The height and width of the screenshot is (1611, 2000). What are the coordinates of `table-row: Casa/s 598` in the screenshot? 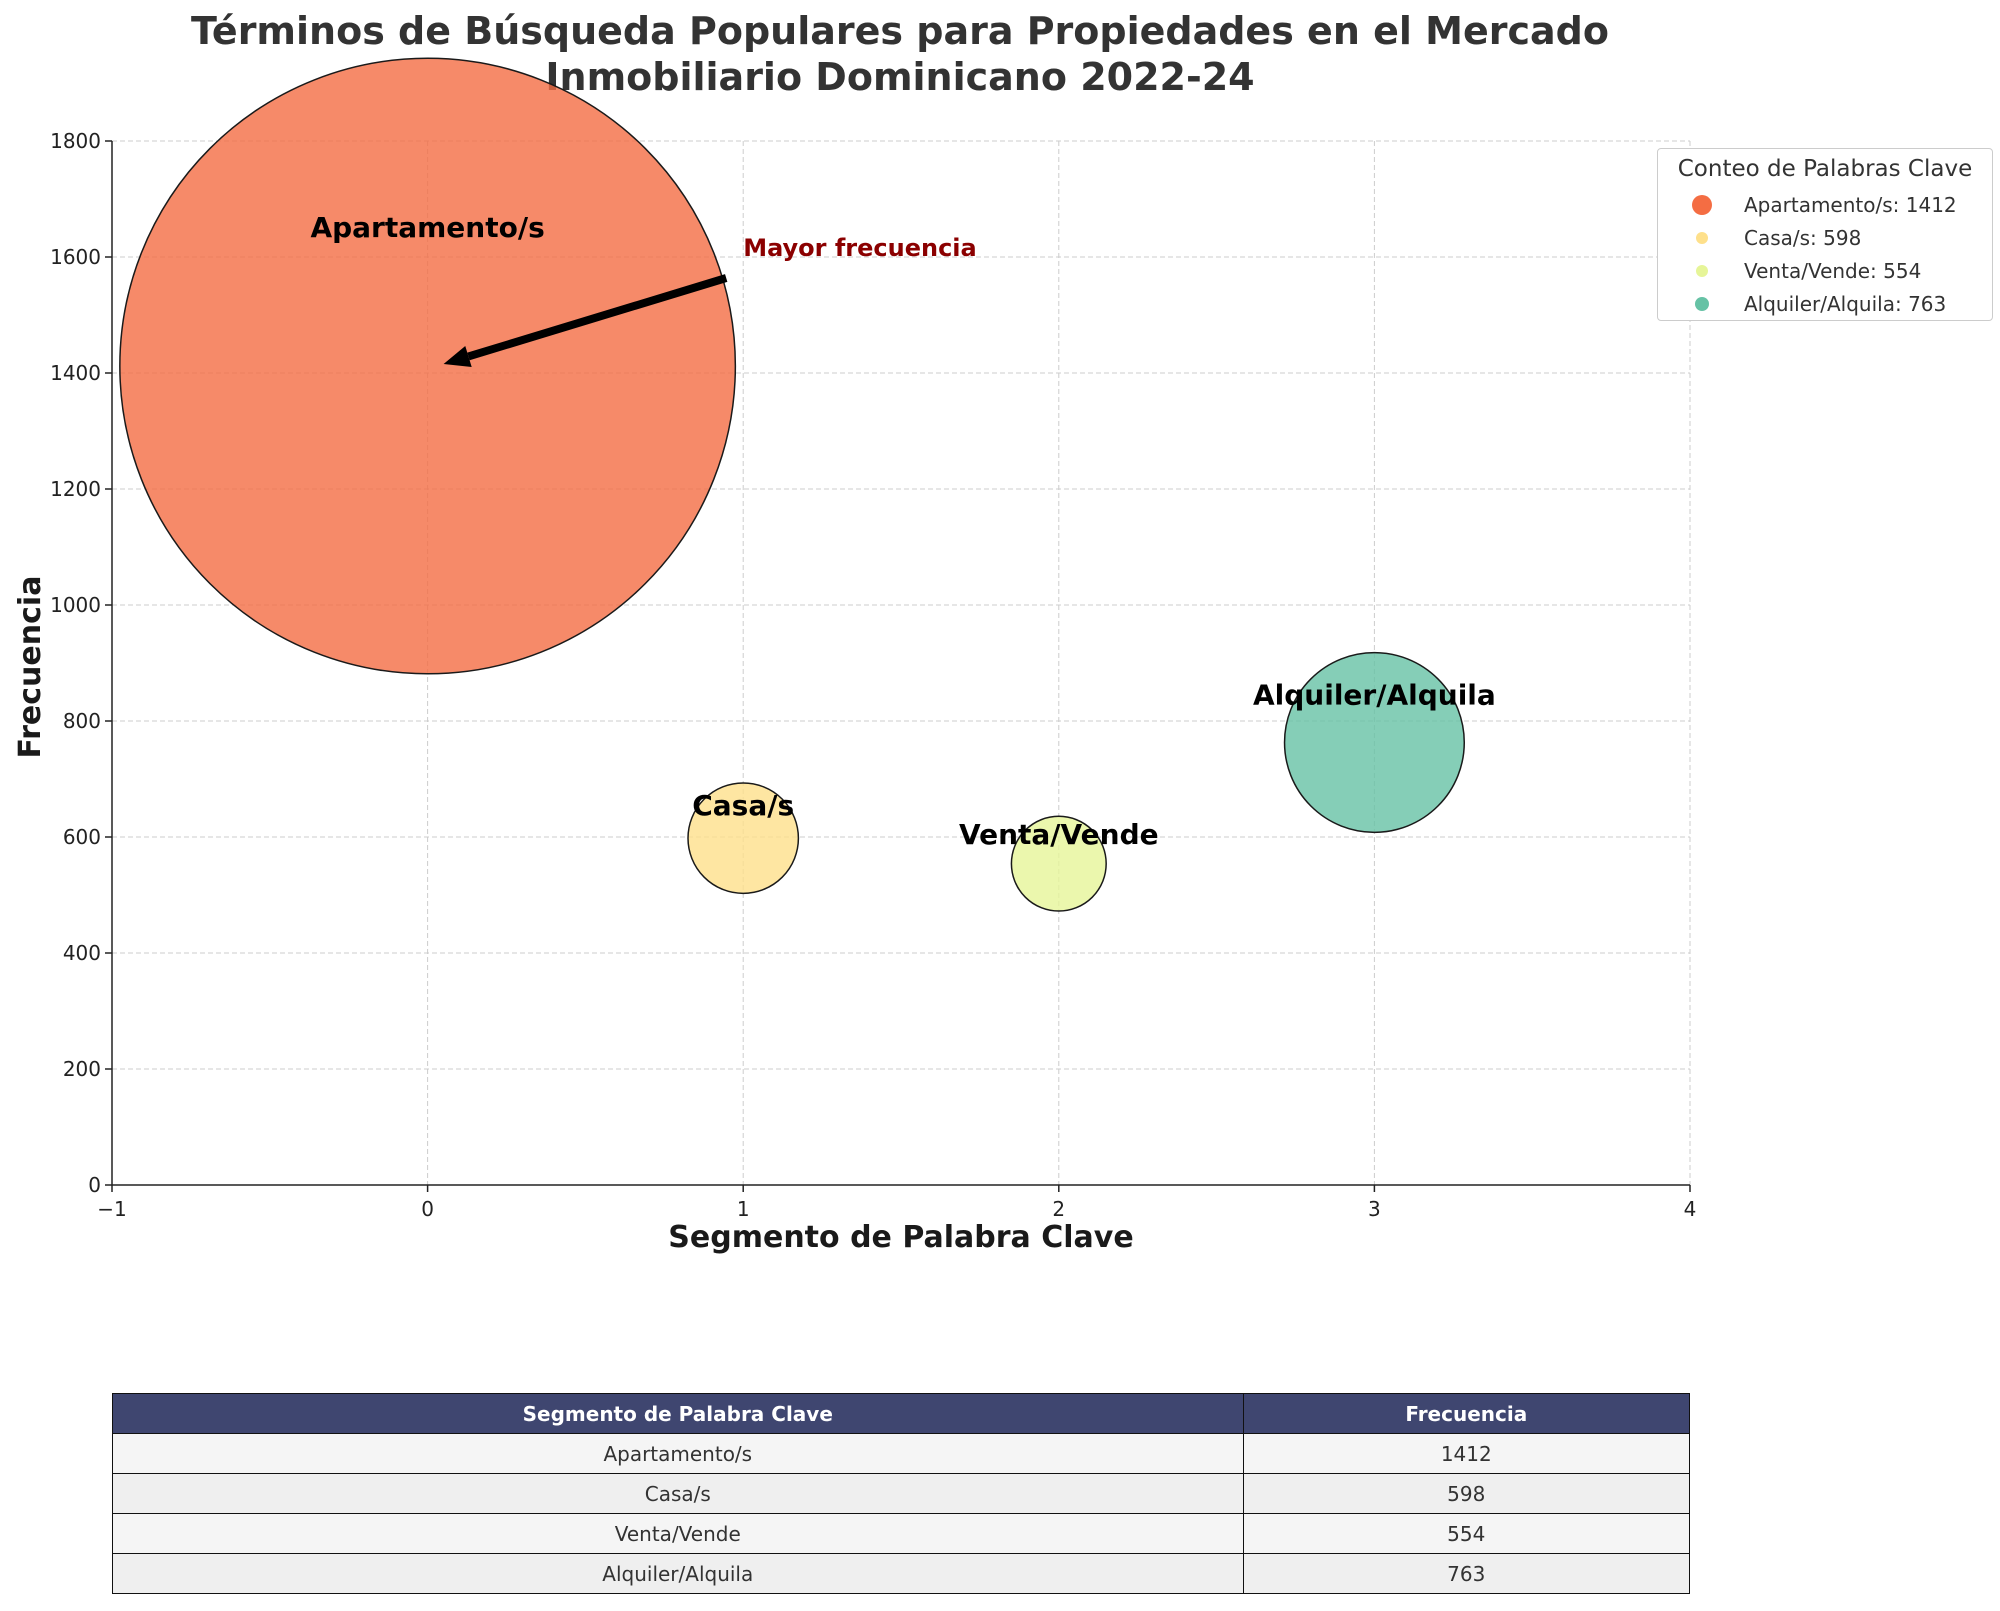 It's located at (901, 1493).